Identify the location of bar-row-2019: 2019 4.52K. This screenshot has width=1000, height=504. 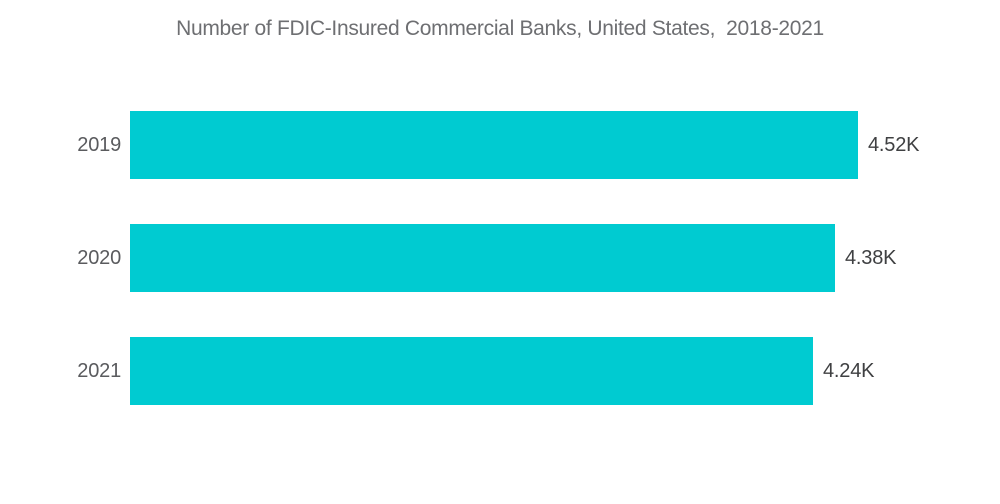
(500, 145).